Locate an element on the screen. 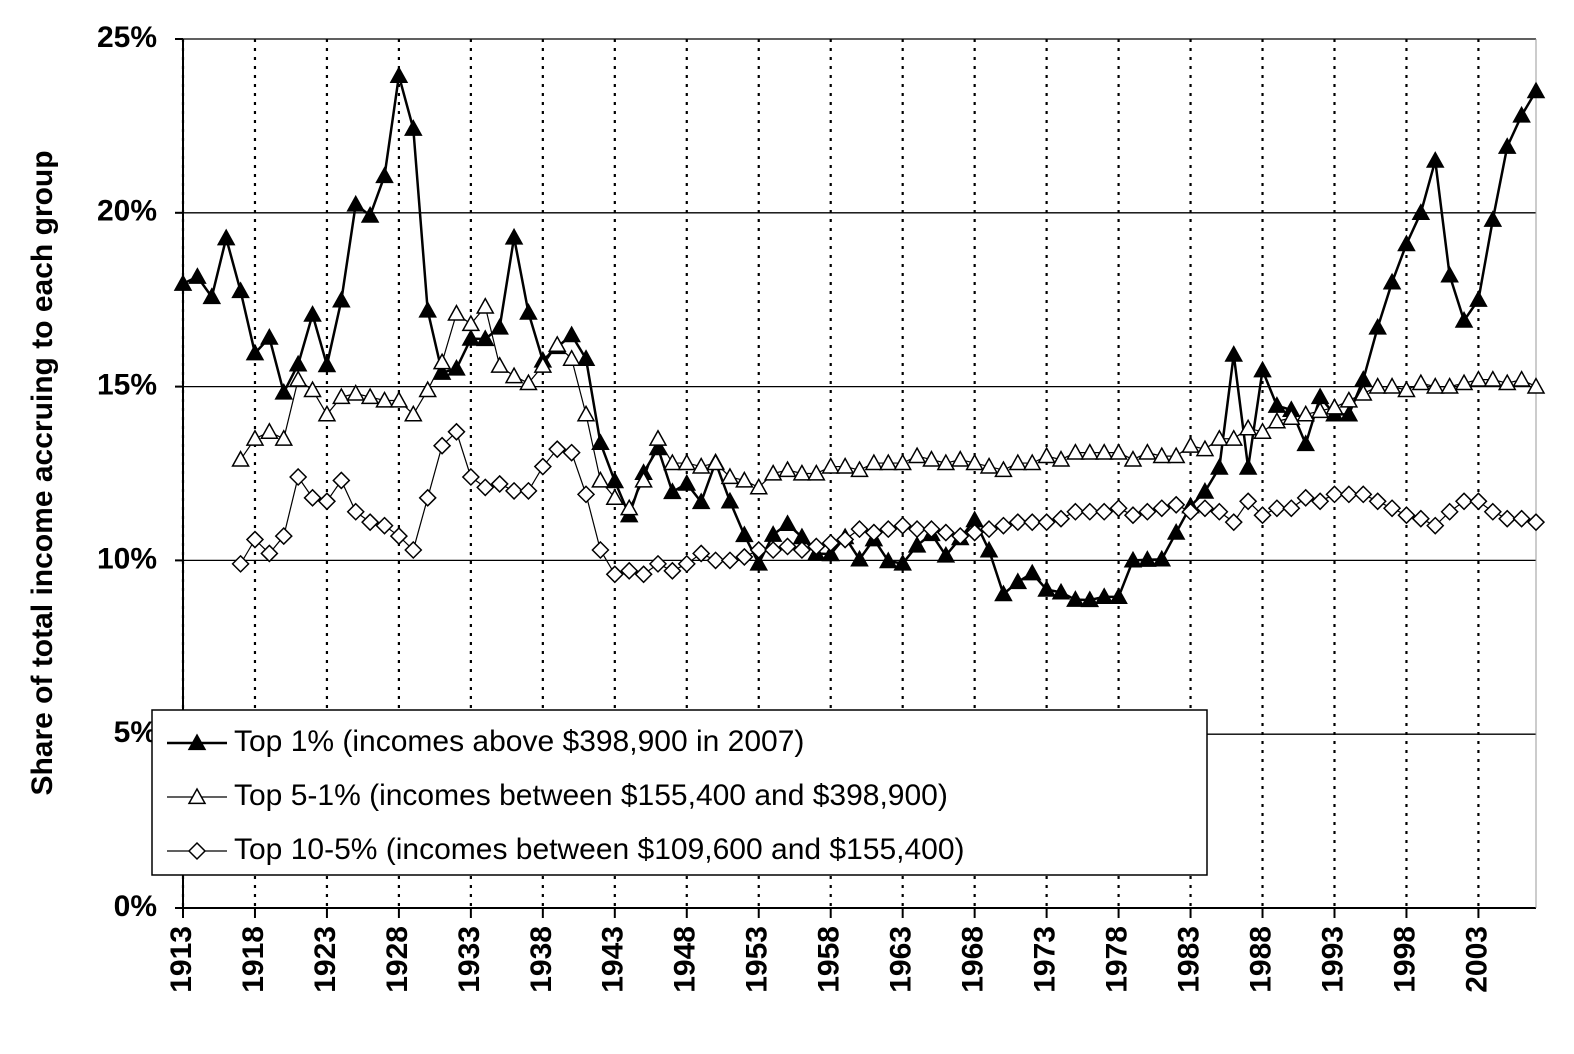 The width and height of the screenshot is (1574, 1054). x-tick-label: 1913 is located at coordinates (181, 959).